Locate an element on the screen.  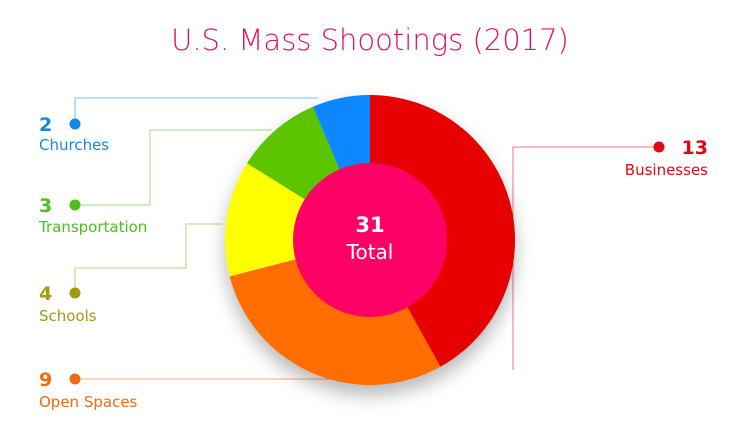
center-total-circle is located at coordinates (370, 240).